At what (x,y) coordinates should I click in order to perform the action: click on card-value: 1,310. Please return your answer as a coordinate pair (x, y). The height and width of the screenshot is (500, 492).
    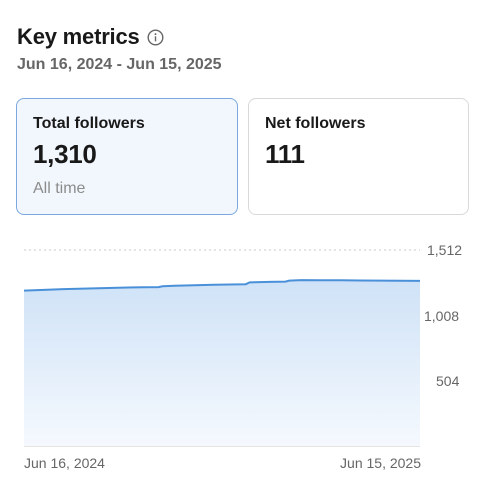
    Looking at the image, I should click on (65, 154).